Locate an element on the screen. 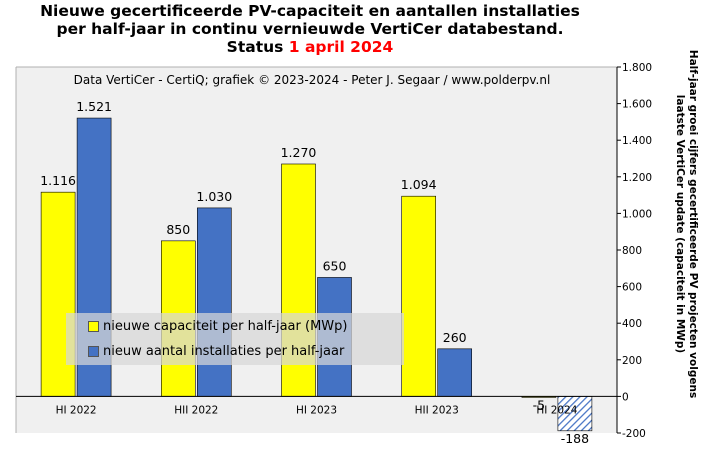 The width and height of the screenshot is (701, 450). label-installations-3: 260 is located at coordinates (455, 337).